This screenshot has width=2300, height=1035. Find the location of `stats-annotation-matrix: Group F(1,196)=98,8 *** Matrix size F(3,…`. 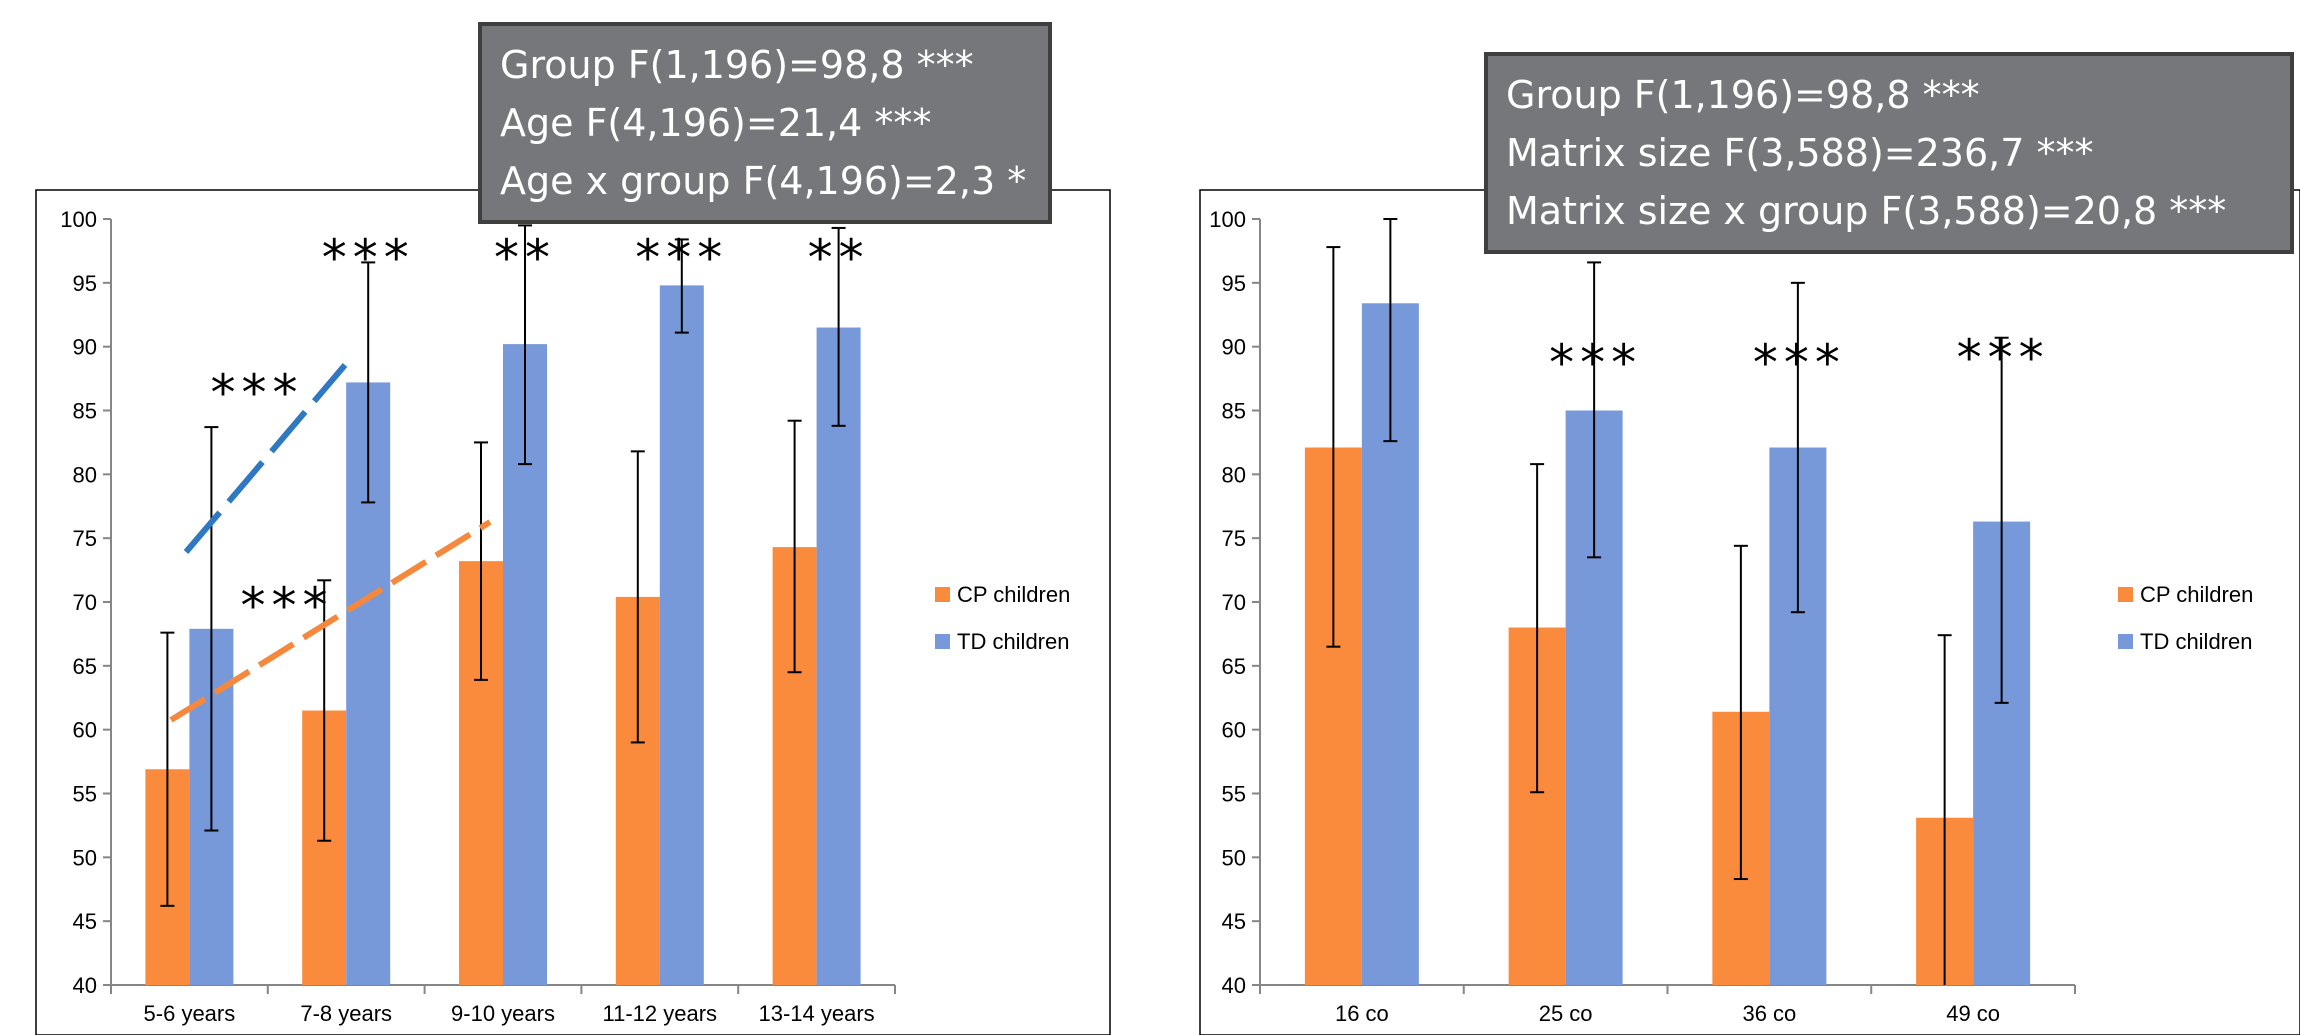

stats-annotation-matrix: Group F(1,196)=98,8 *** Matrix size F(3,… is located at coordinates (1889, 153).